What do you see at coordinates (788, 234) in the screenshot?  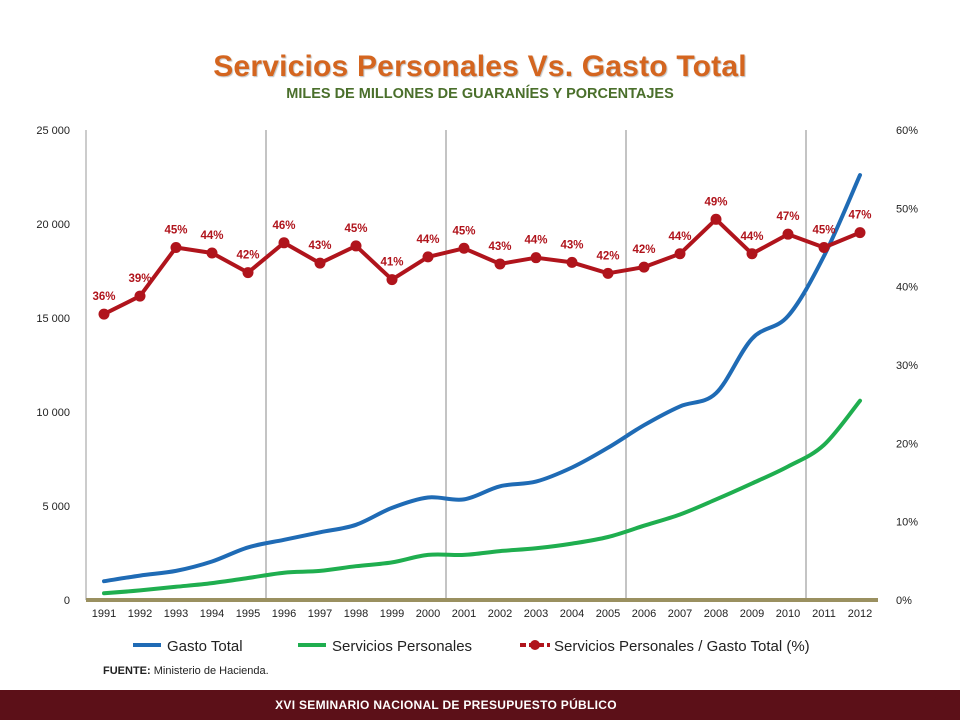 I see `ratio-point-2010` at bounding box center [788, 234].